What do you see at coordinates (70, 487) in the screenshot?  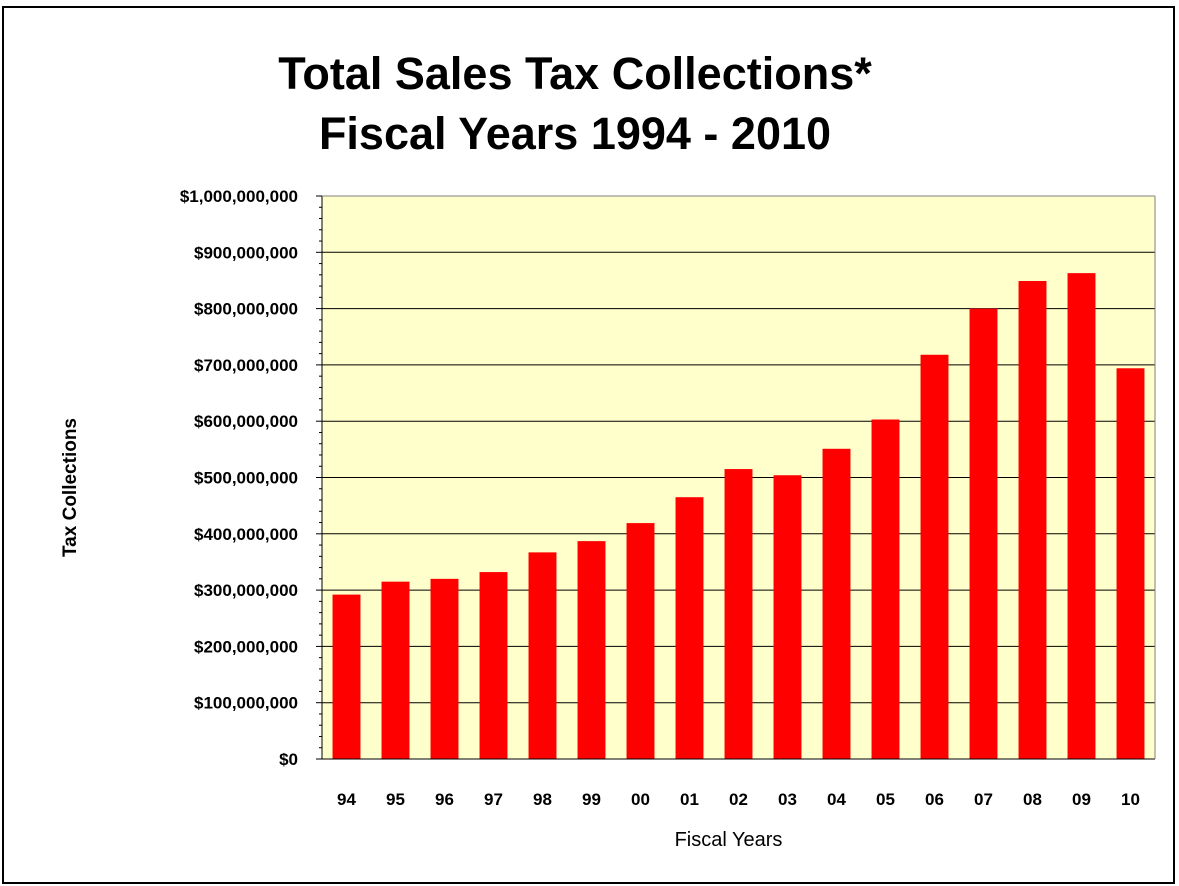 I see `y-axis-label: Tax Collections` at bounding box center [70, 487].